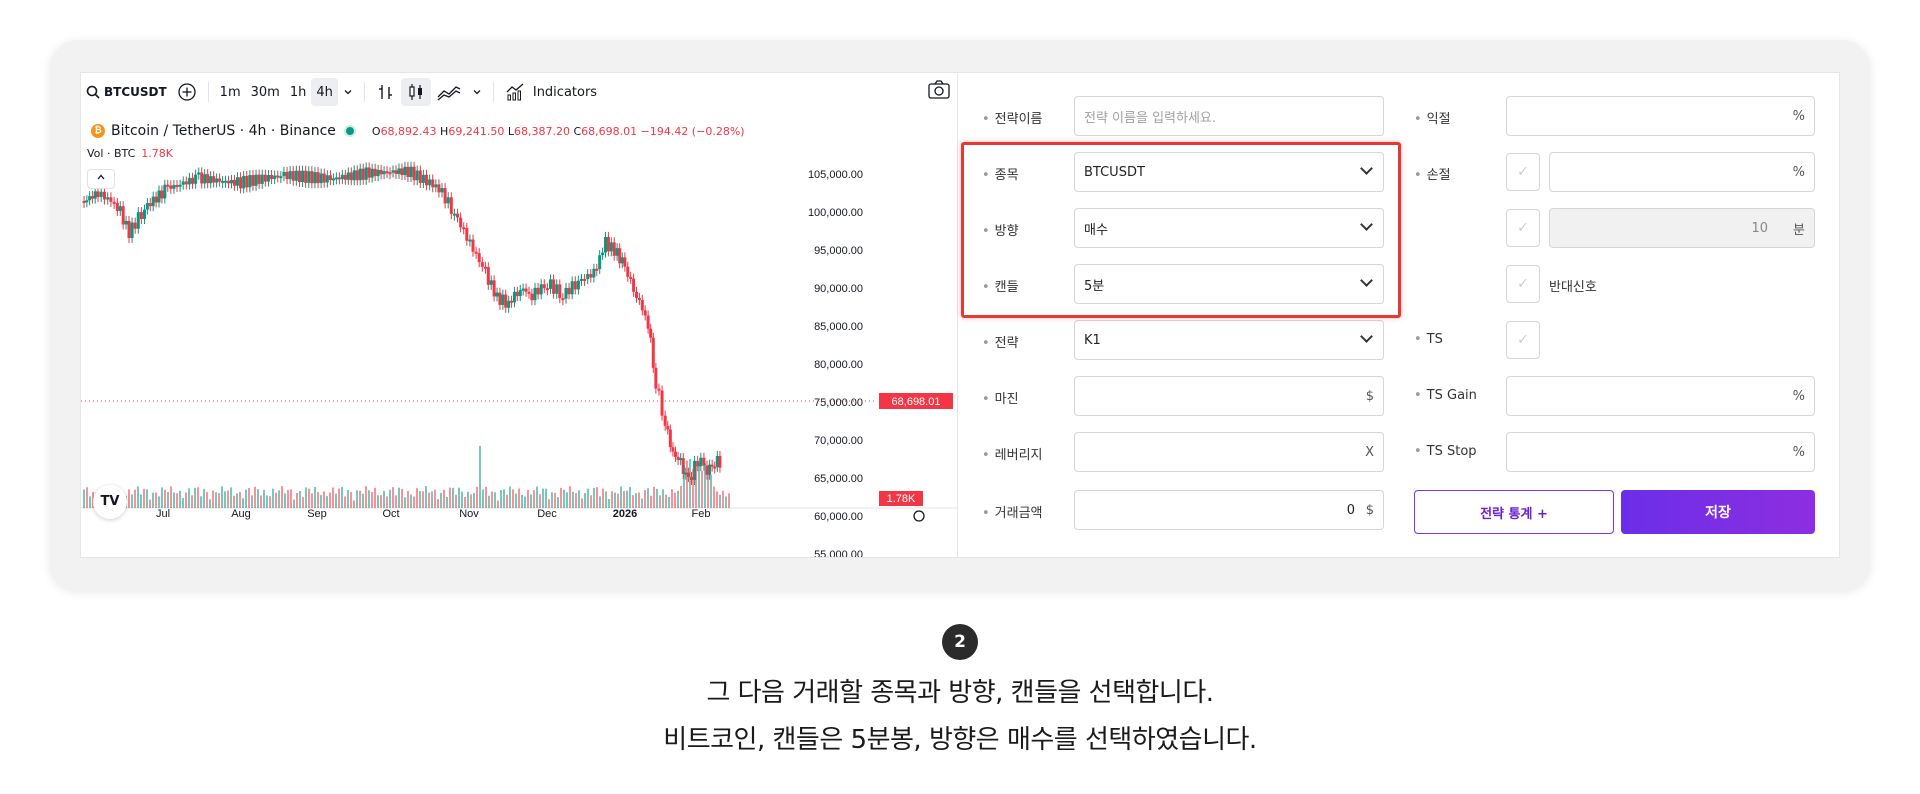  Describe the element at coordinates (324, 92) in the screenshot. I see `interval-4h: 4h` at that location.